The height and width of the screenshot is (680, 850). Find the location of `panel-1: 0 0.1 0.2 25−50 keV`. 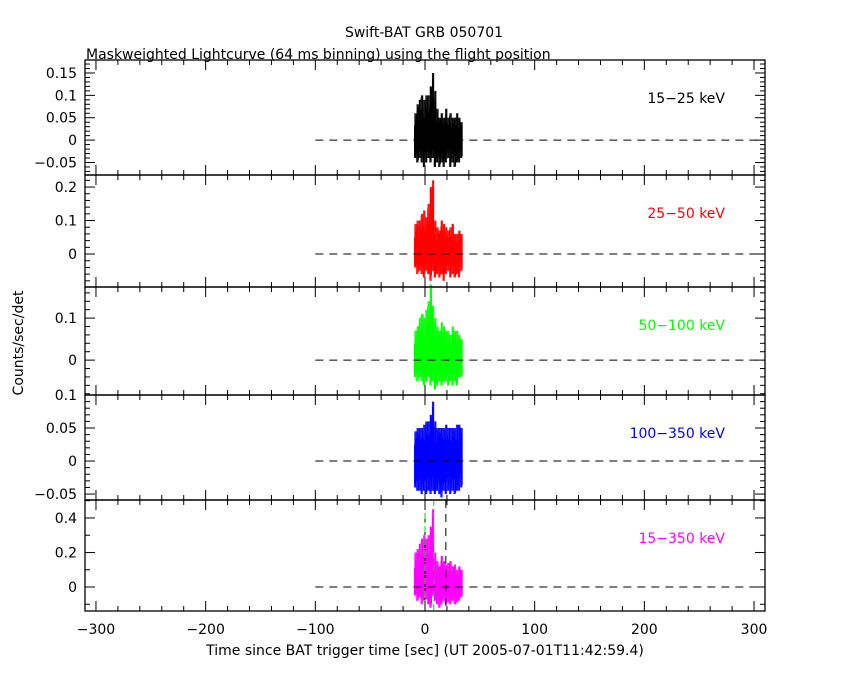

panel-1: 0 0.1 0.2 25−50 keV is located at coordinates (410, 231).